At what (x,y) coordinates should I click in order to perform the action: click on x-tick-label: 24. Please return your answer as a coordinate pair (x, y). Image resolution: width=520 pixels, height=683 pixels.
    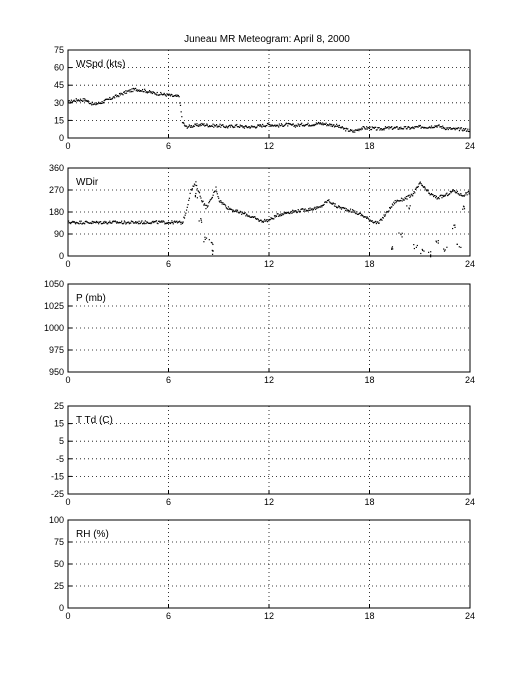
    Looking at the image, I should click on (470, 146).